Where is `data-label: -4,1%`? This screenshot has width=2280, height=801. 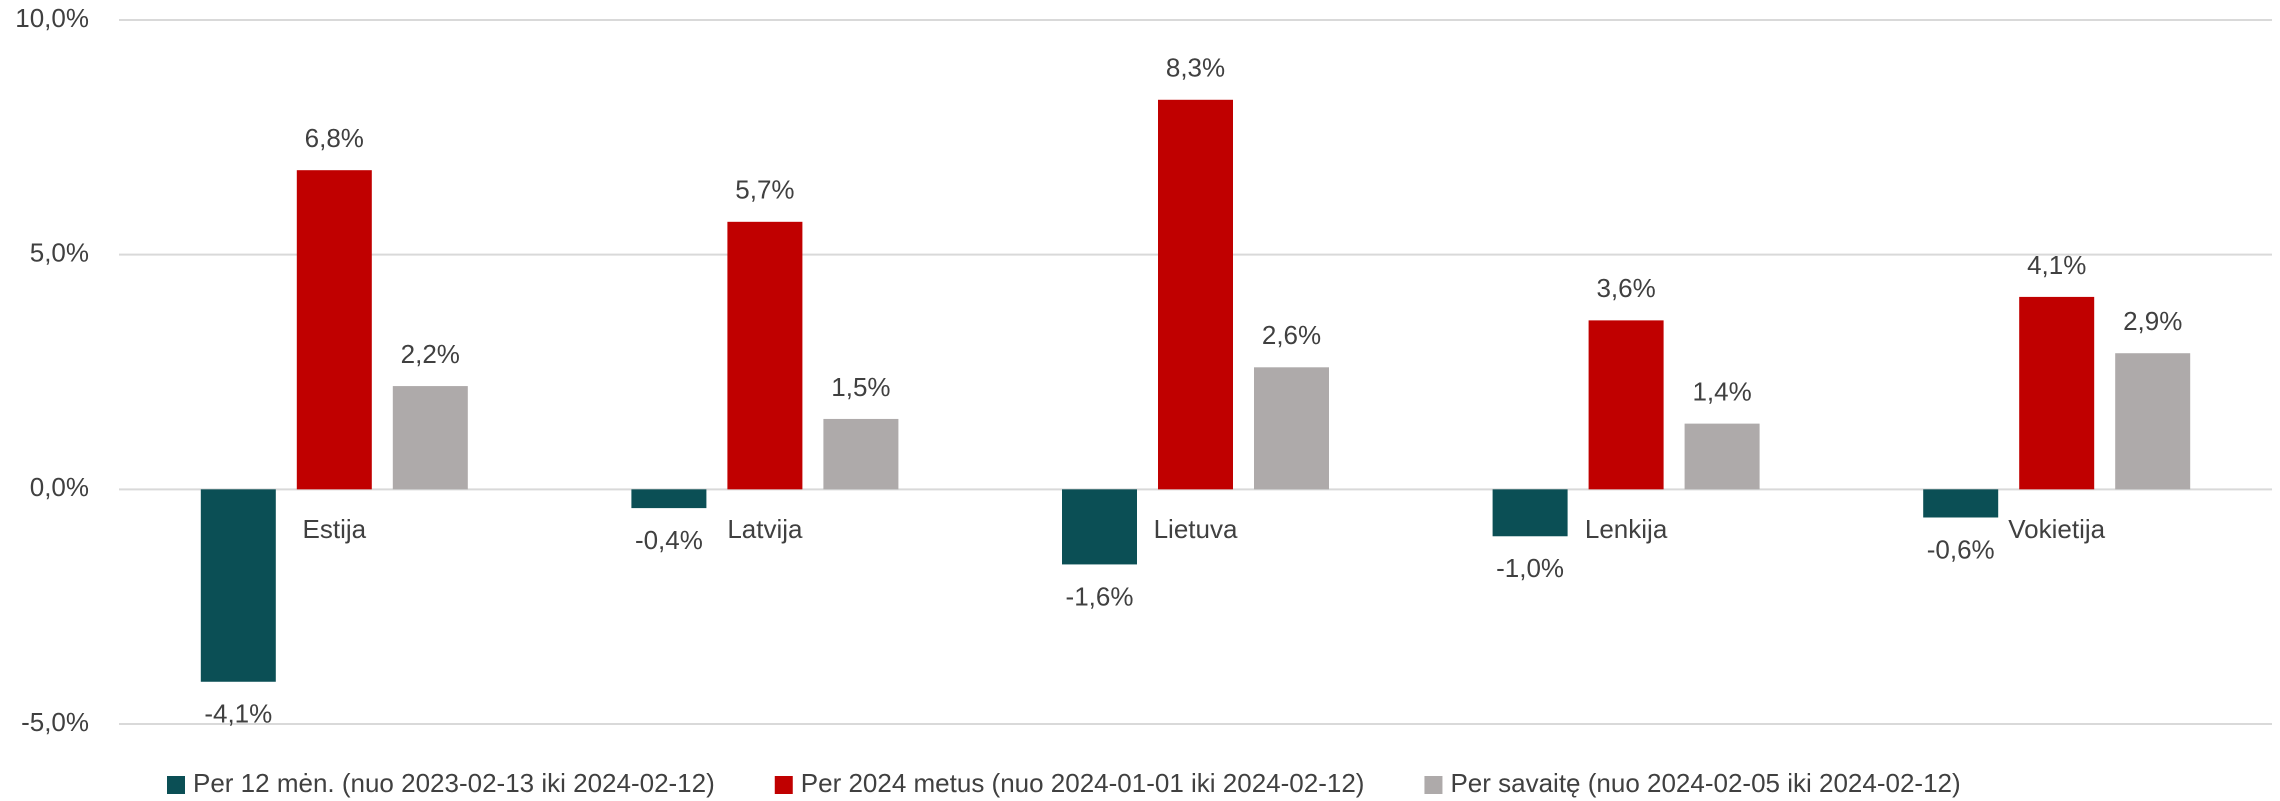
data-label: -4,1% is located at coordinates (238, 714).